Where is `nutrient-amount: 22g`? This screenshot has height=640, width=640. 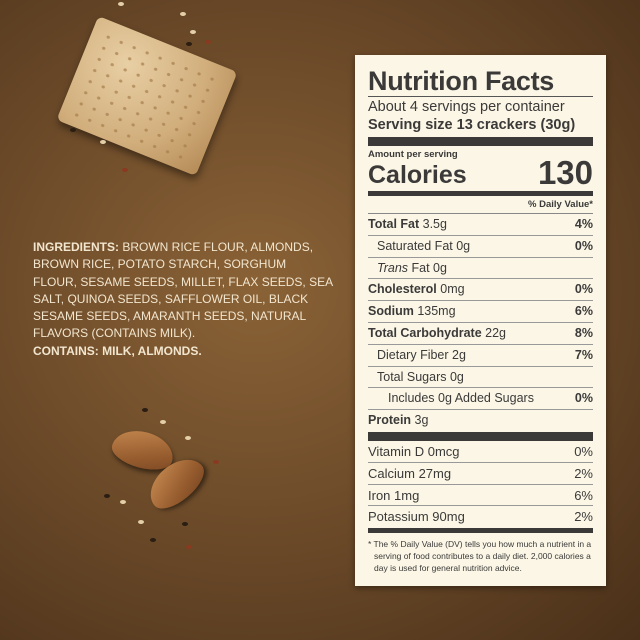
nutrient-amount: 22g is located at coordinates (494, 332).